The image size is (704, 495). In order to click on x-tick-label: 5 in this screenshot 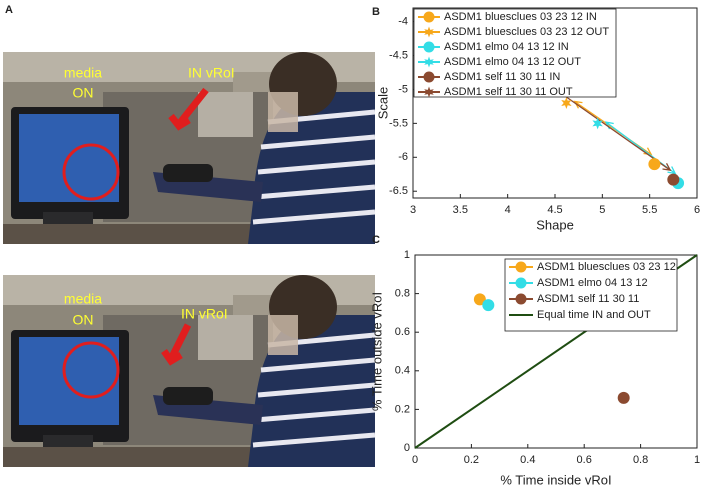, I will do `click(602, 210)`.